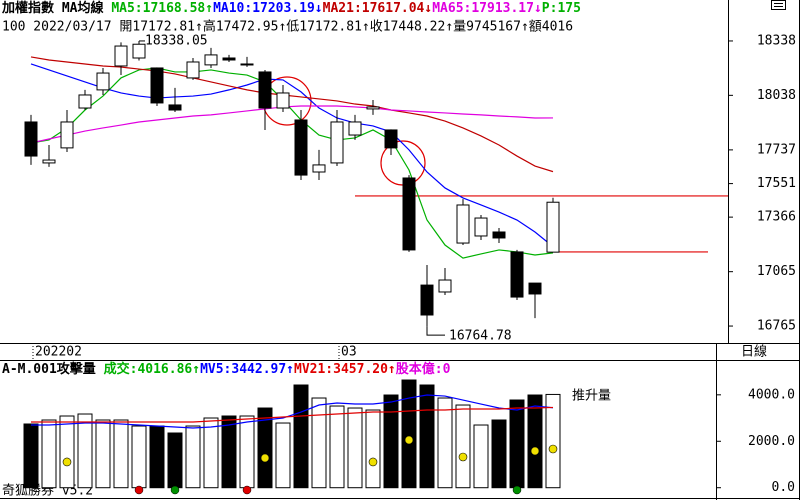  What do you see at coordinates (53, 369) in the screenshot?
I see `header-segment: A-M.001攻擊量` at bounding box center [53, 369].